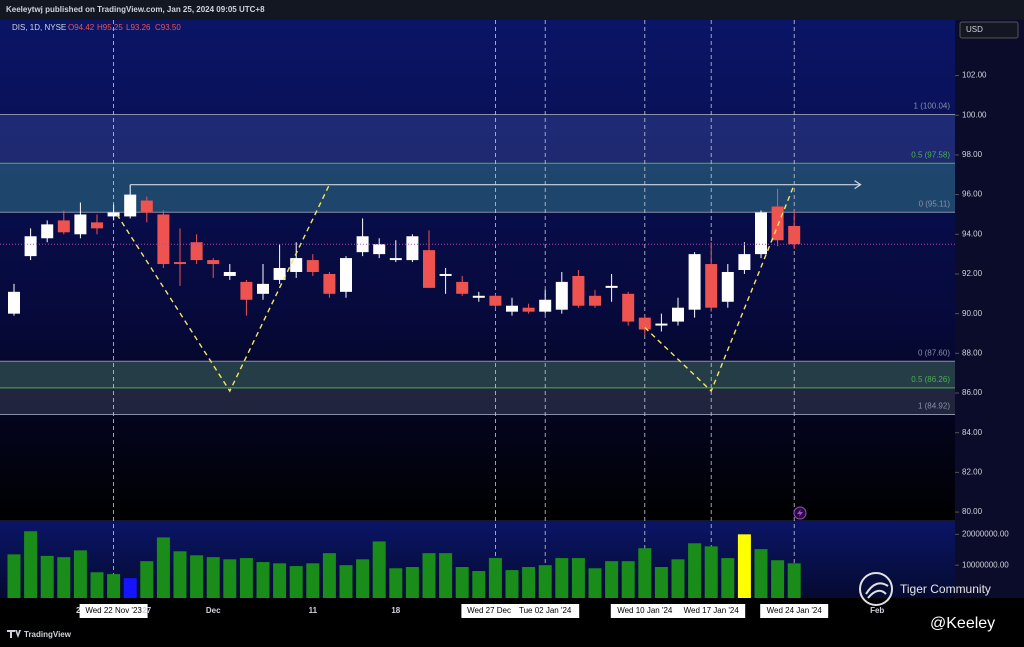  I want to click on x-tick-label: Wed 10 Jan '24, so click(645, 610).